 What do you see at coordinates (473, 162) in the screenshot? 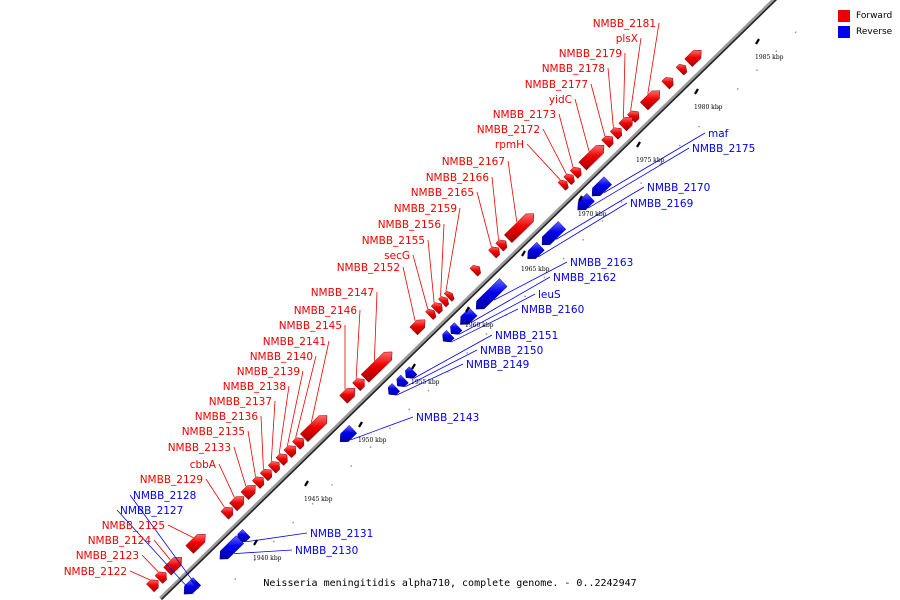
I see `label-nmbb-2167: NMBB_2167` at bounding box center [473, 162].